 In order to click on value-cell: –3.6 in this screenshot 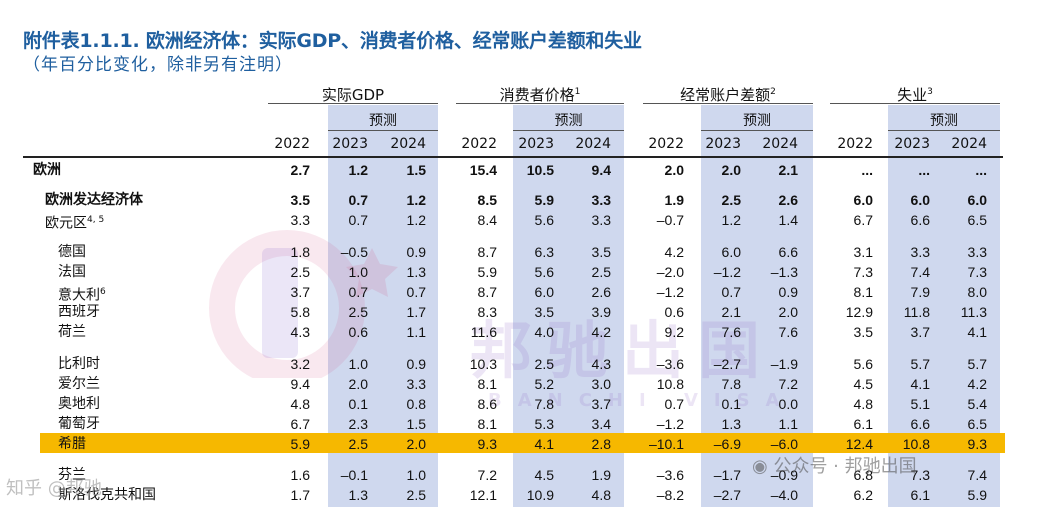, I will do `click(670, 475)`.